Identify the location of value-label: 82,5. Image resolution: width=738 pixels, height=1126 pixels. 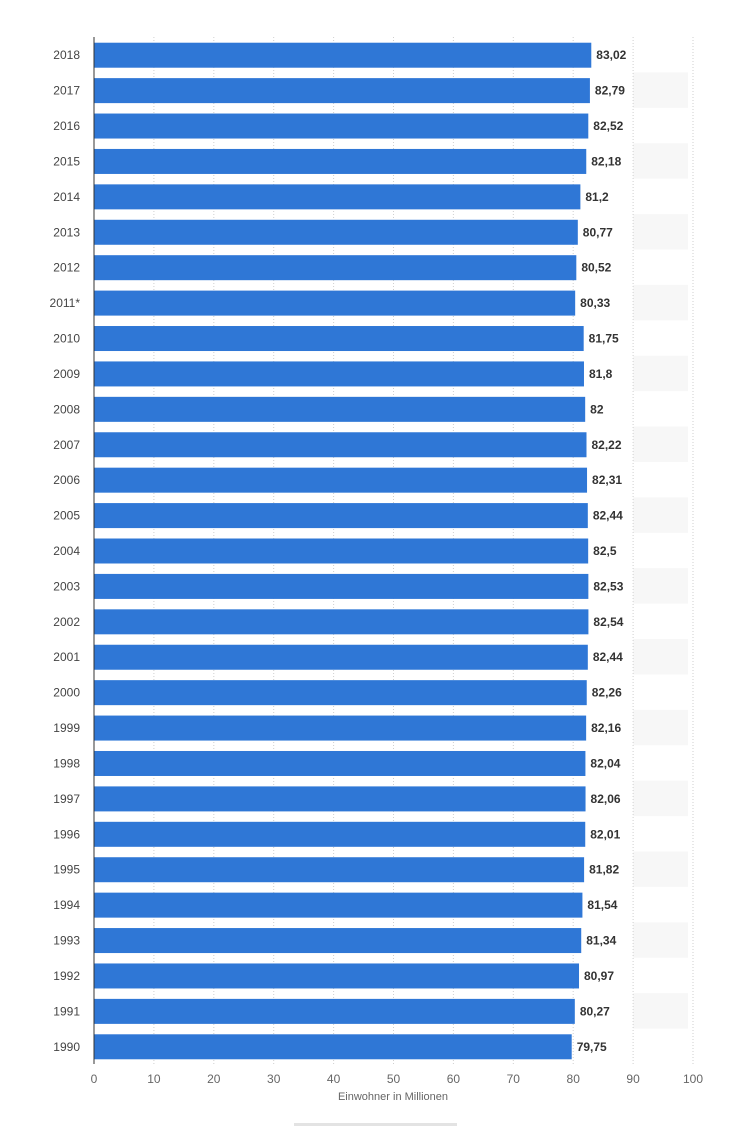
(605, 551).